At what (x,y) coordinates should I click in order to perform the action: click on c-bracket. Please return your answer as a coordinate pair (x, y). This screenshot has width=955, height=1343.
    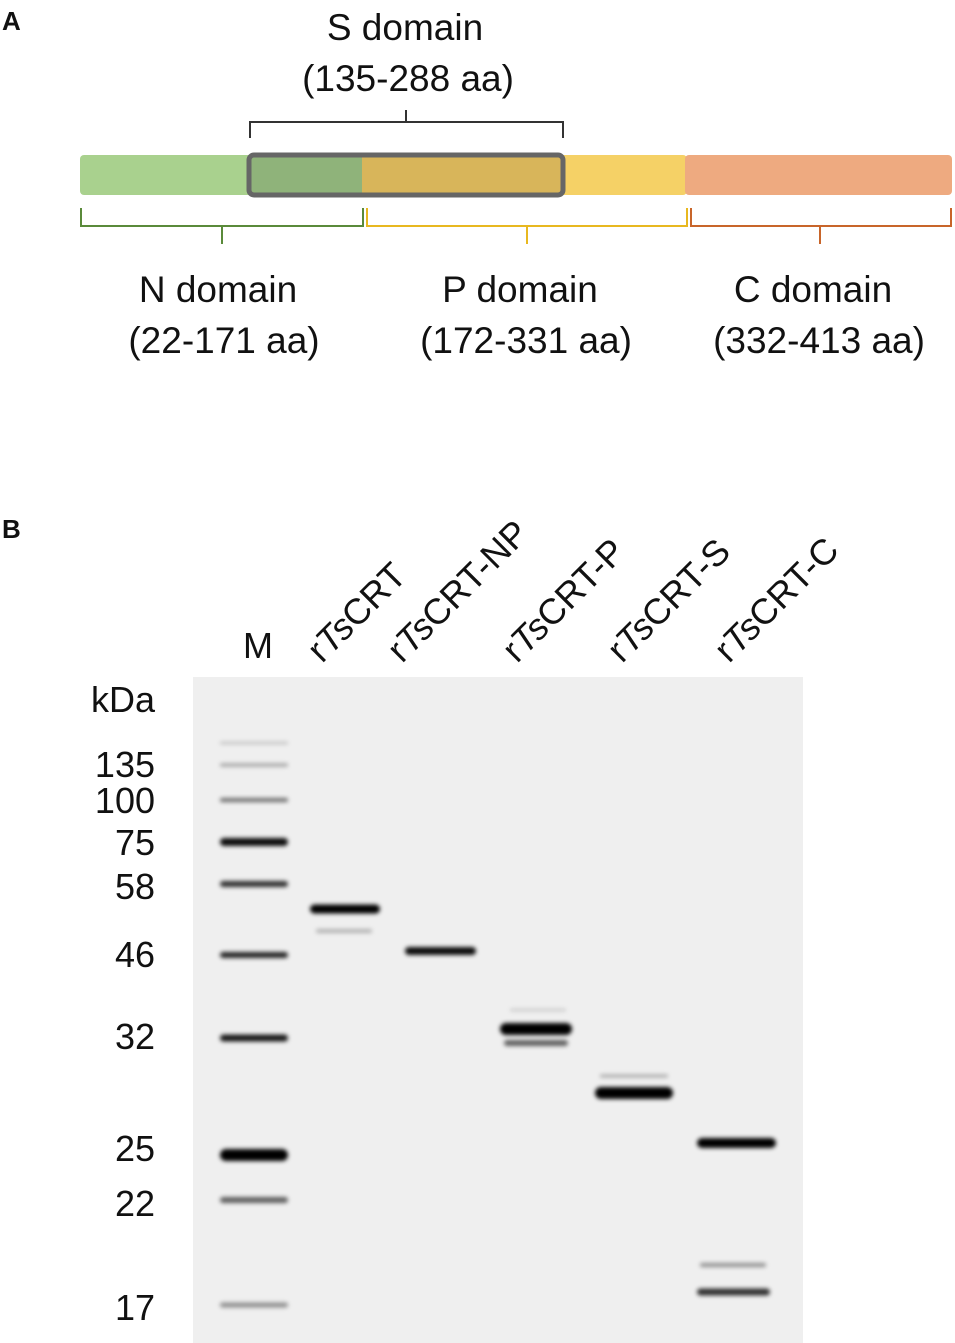
    Looking at the image, I should click on (821, 226).